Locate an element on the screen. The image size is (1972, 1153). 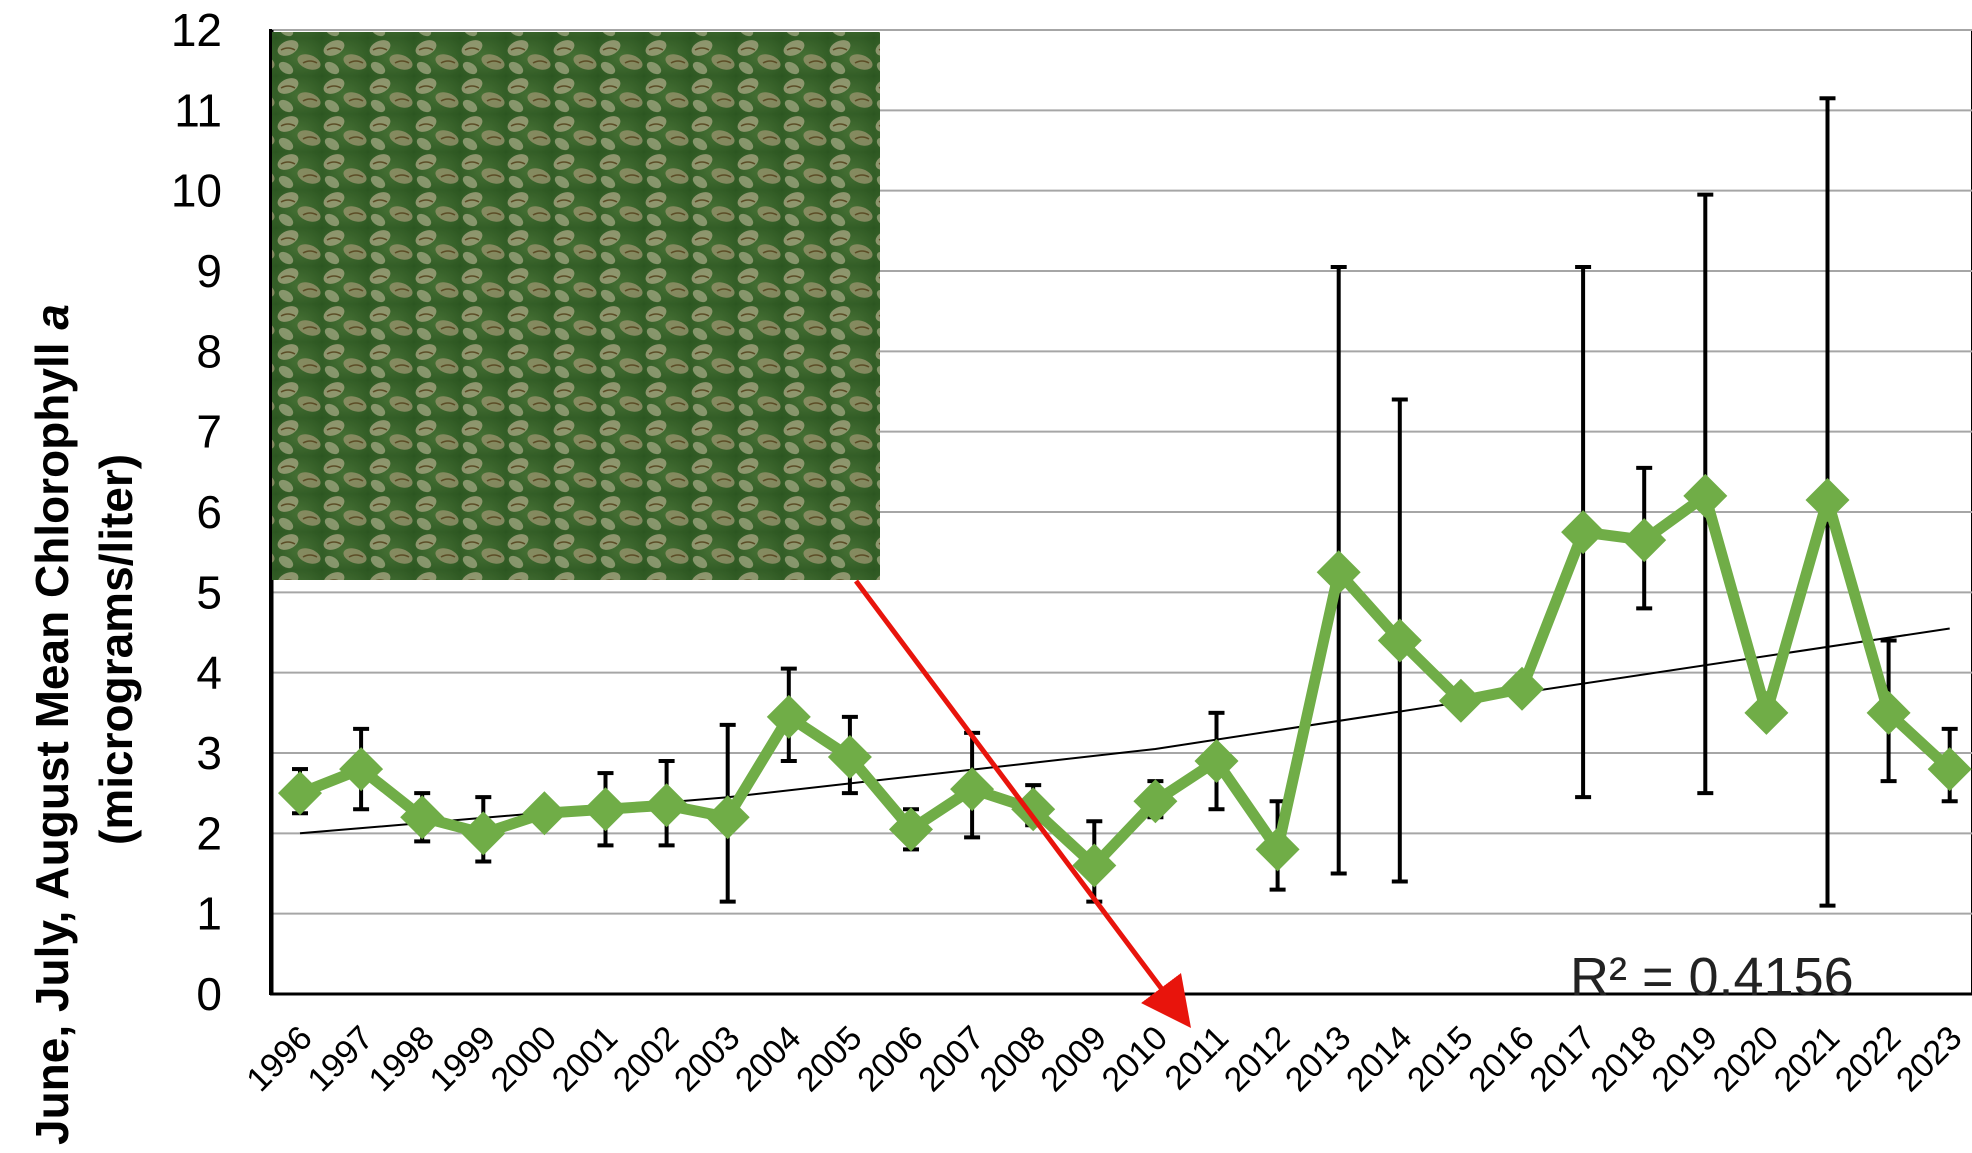
x-tick-label: 2012 is located at coordinates (1257, 1059).